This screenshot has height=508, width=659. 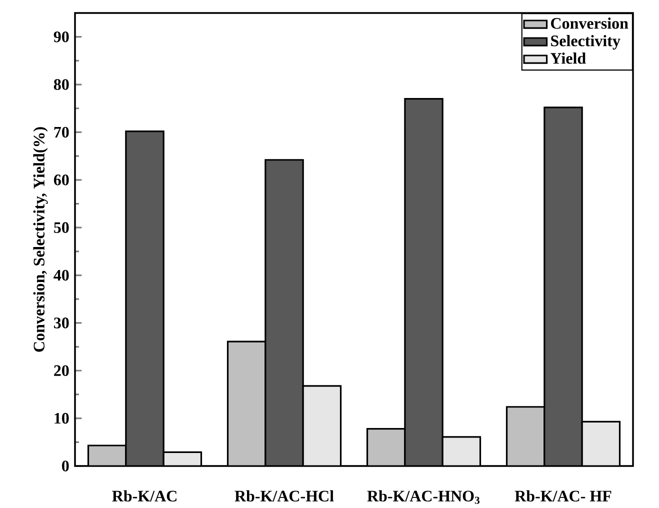 What do you see at coordinates (61, 180) in the screenshot?
I see `y-tick-label: 60` at bounding box center [61, 180].